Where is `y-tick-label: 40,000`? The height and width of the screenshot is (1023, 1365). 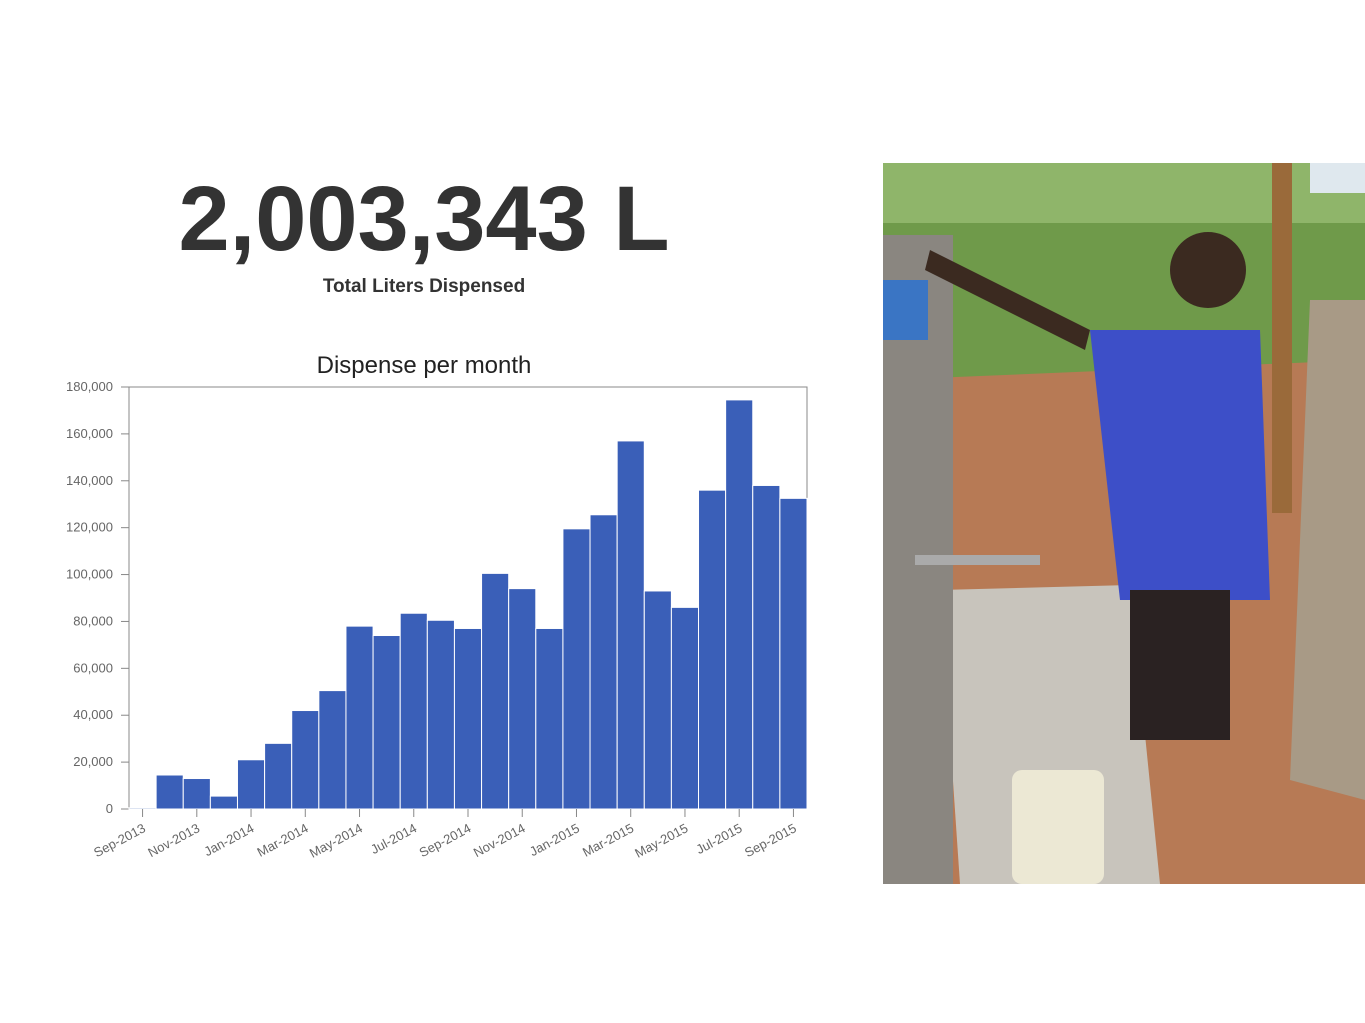
y-tick-label: 40,000 is located at coordinates (93, 714).